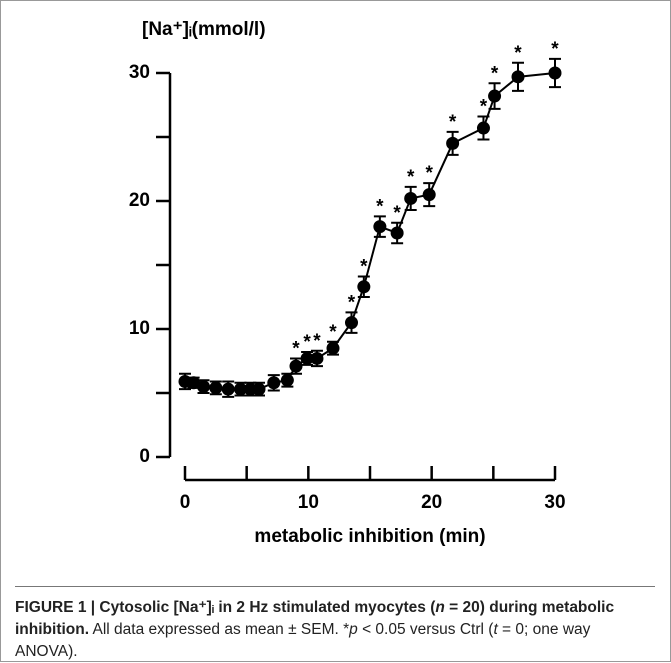 The height and width of the screenshot is (663, 671). Describe the element at coordinates (315, 618) in the screenshot. I see `caption-text: = 20) during metabolic inhibition.` at that location.